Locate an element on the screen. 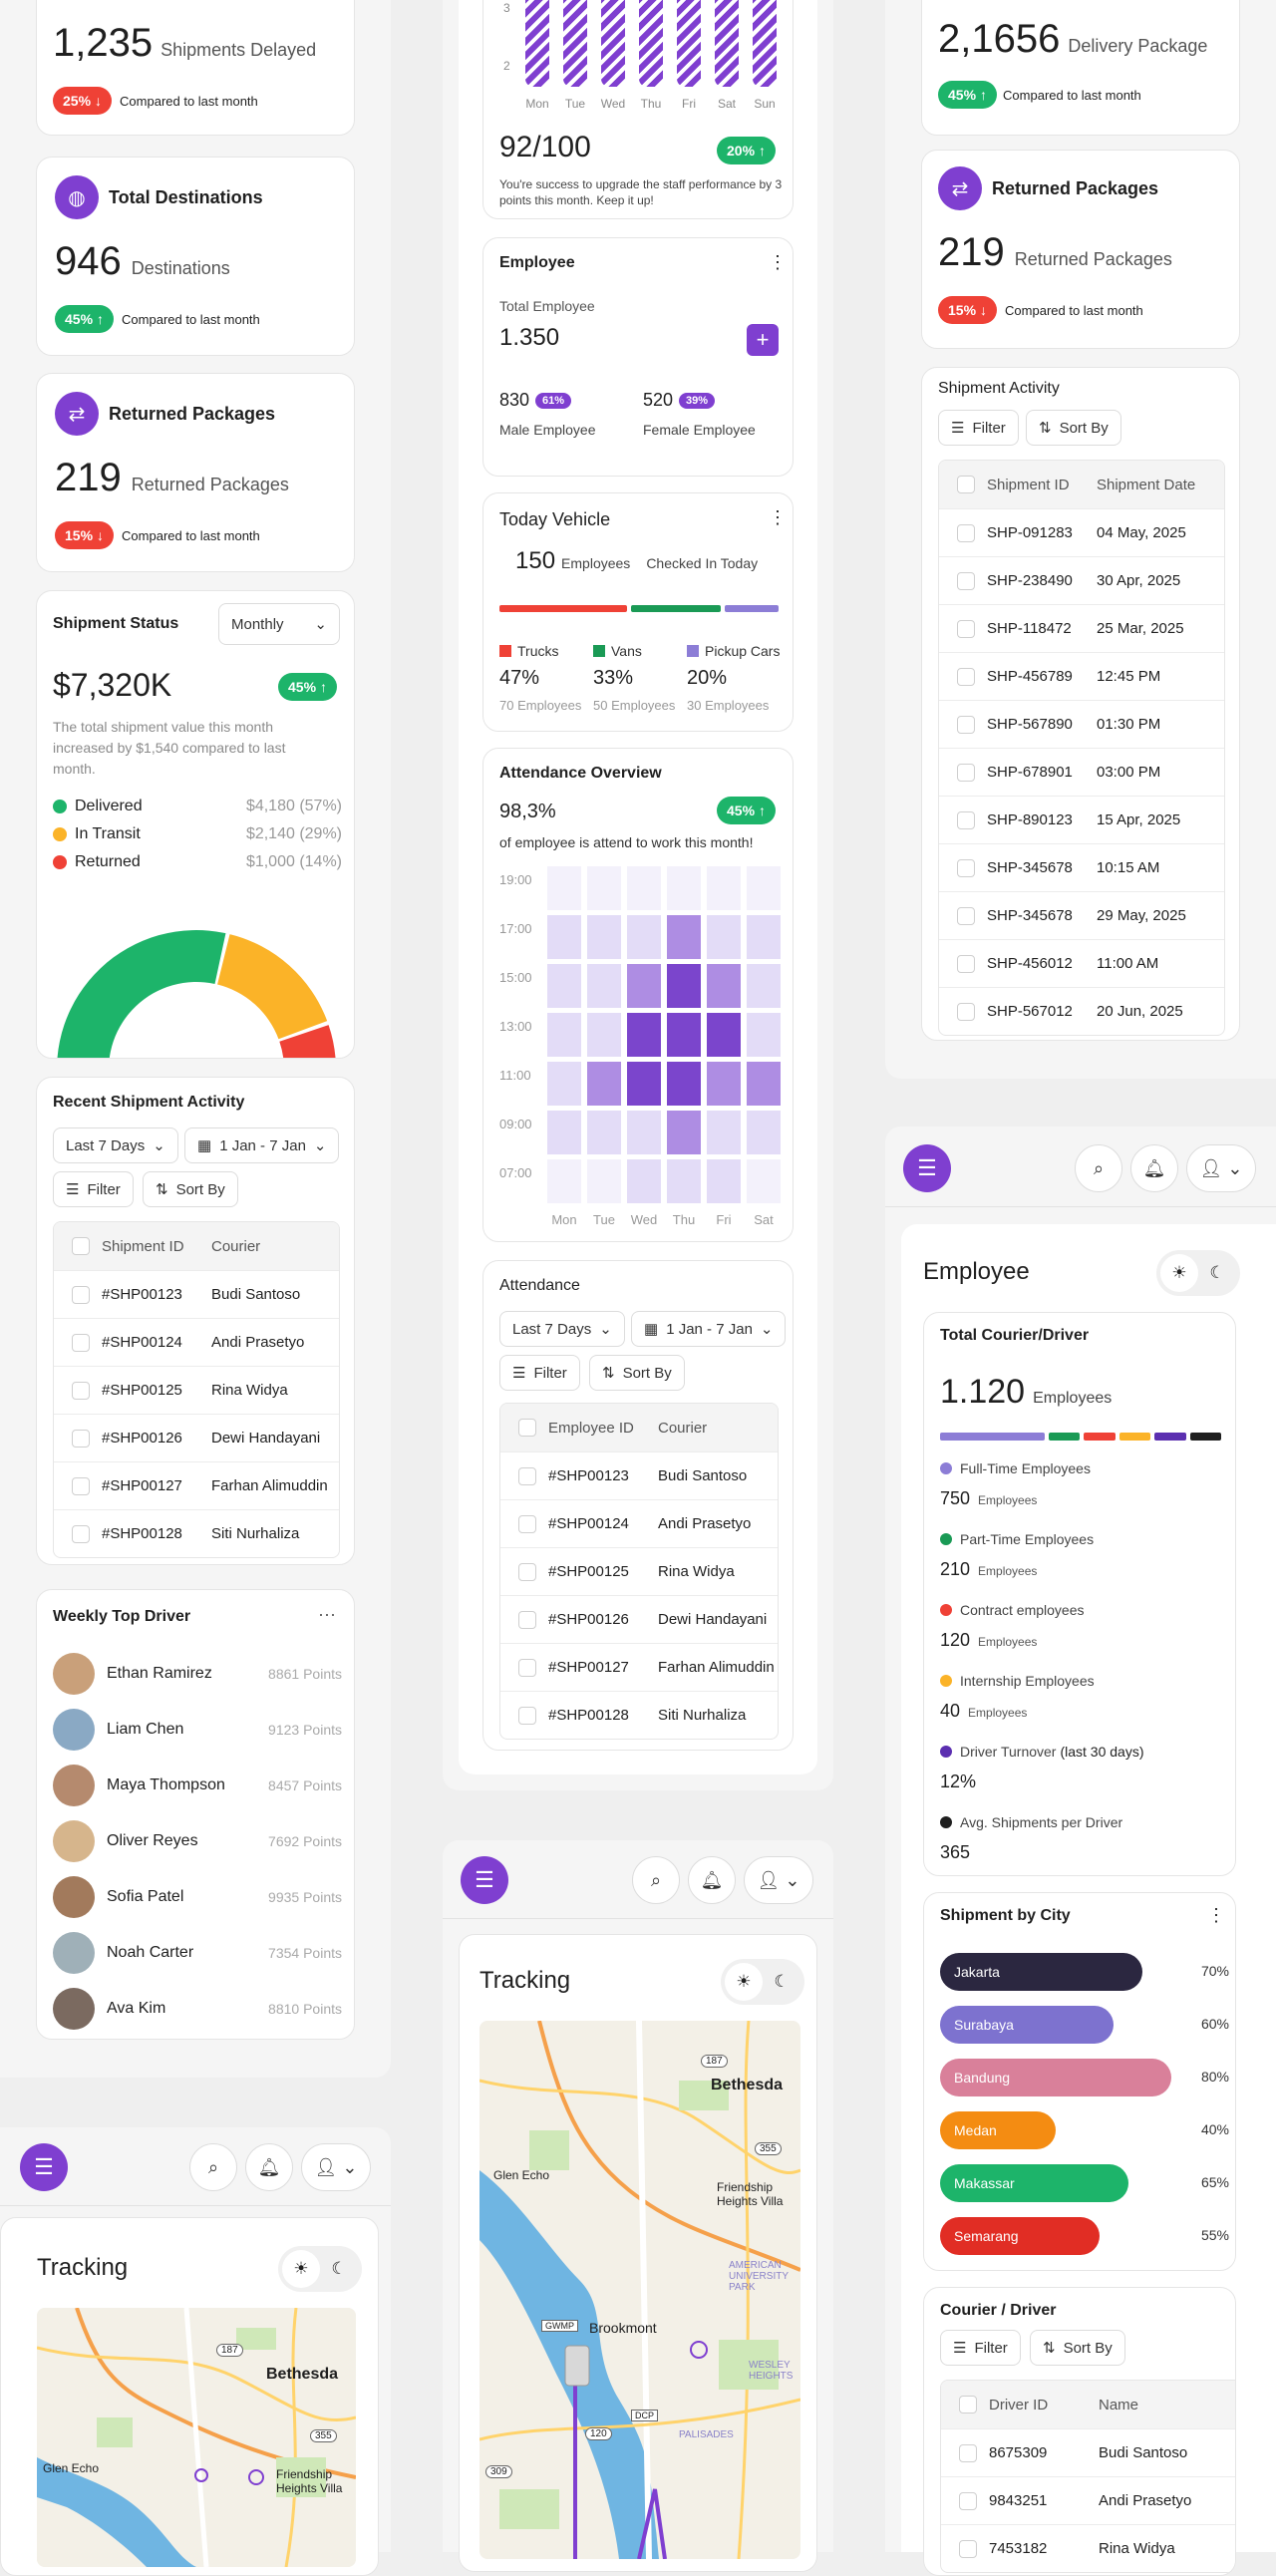 This screenshot has width=1276, height=2576. table-row: SHP-456012 11:00 AM is located at coordinates (1081, 963).